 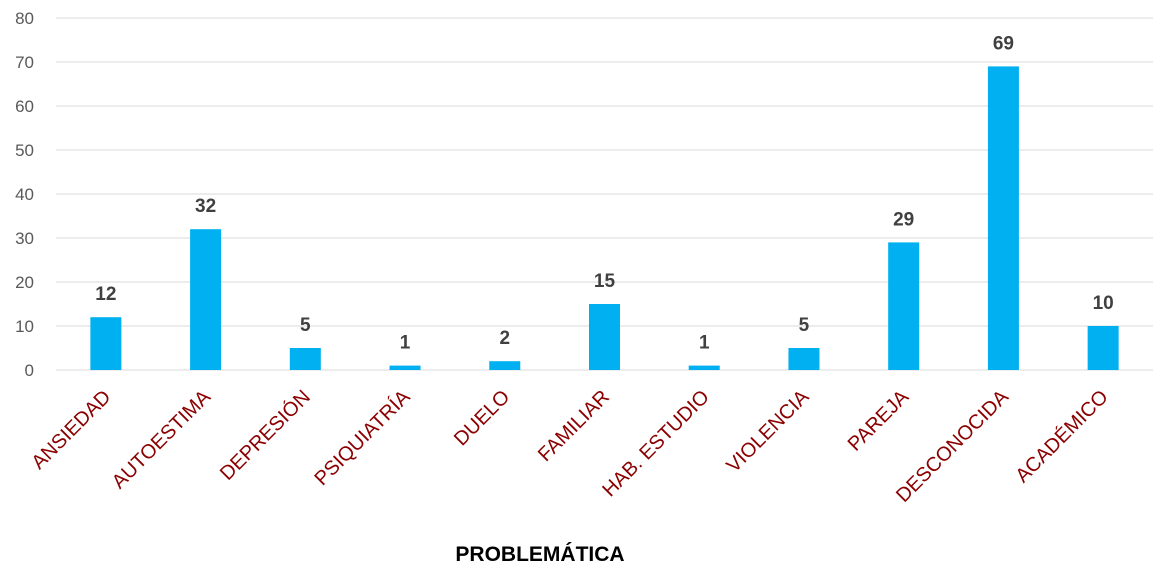 What do you see at coordinates (29, 370) in the screenshot?
I see `y-tick-label: 0` at bounding box center [29, 370].